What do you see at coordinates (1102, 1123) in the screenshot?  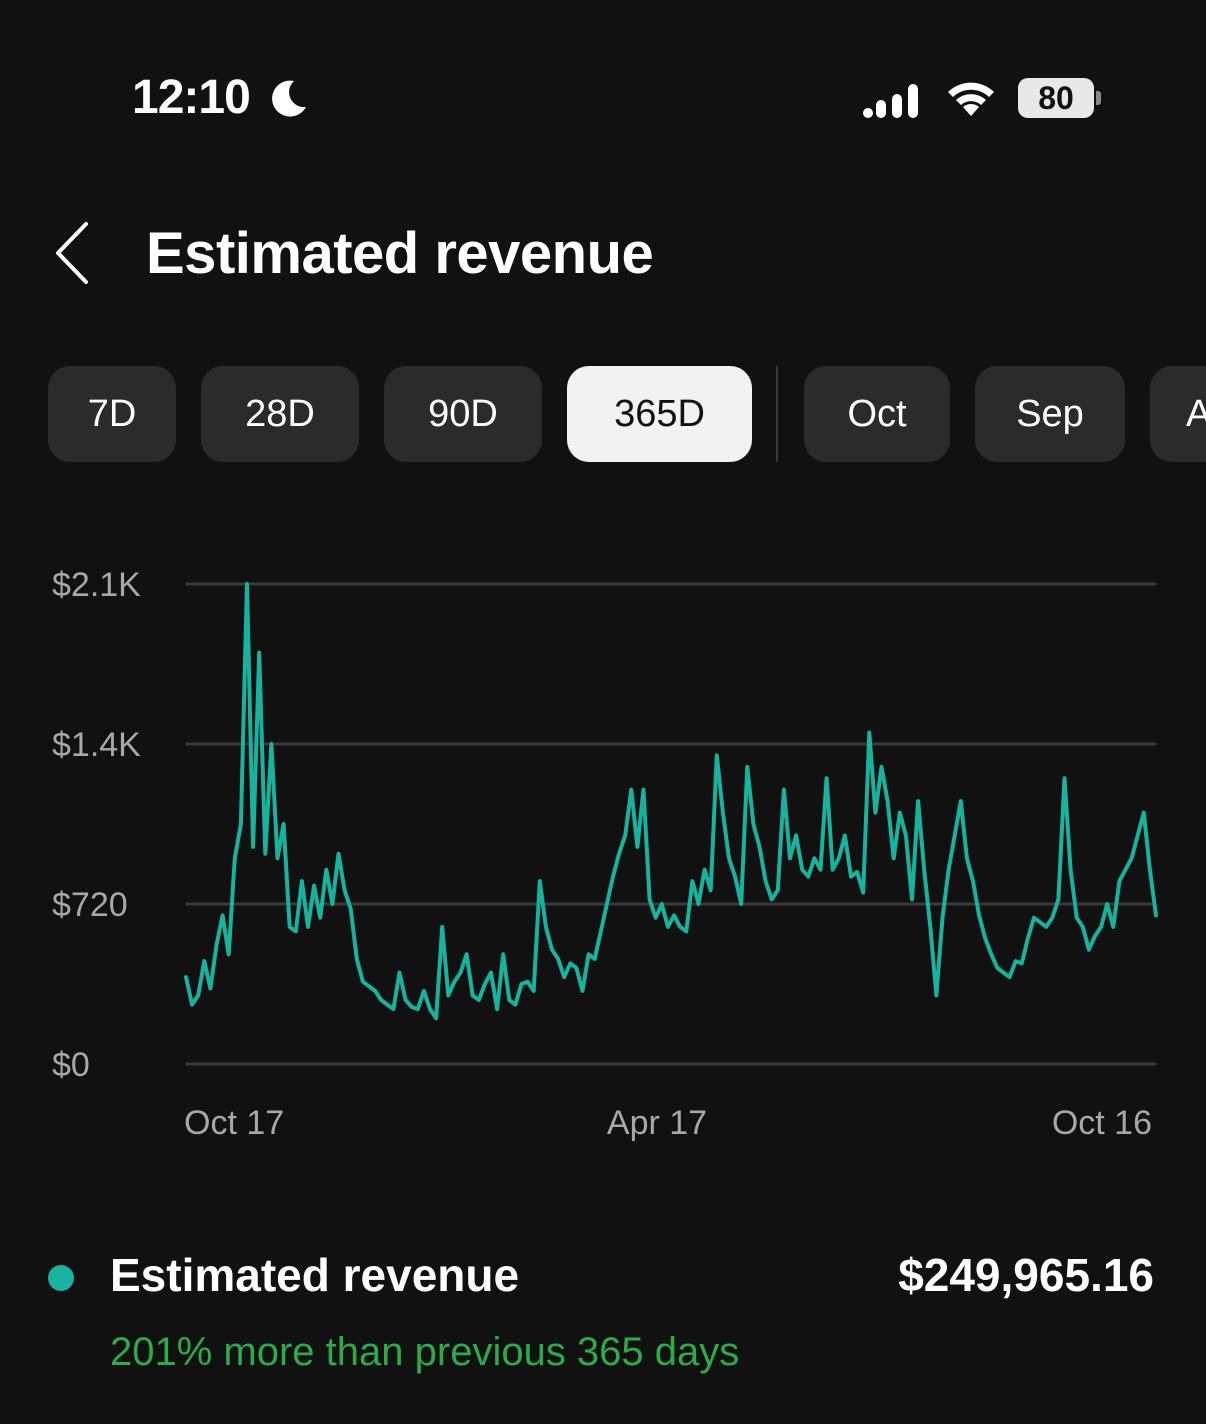 I see `x-tick-label: Oct 16` at bounding box center [1102, 1123].